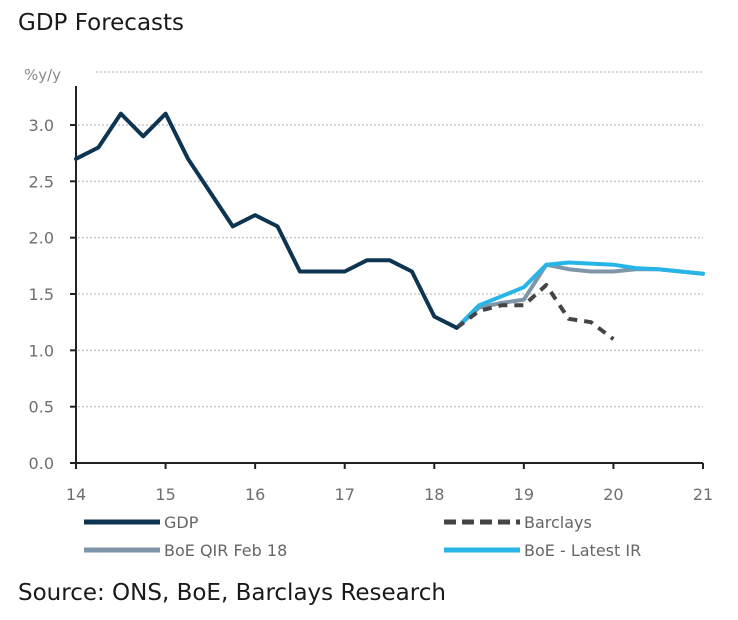 The image size is (738, 620). I want to click on source-note: Source: ONS, BoE, Barclays Research, so click(232, 593).